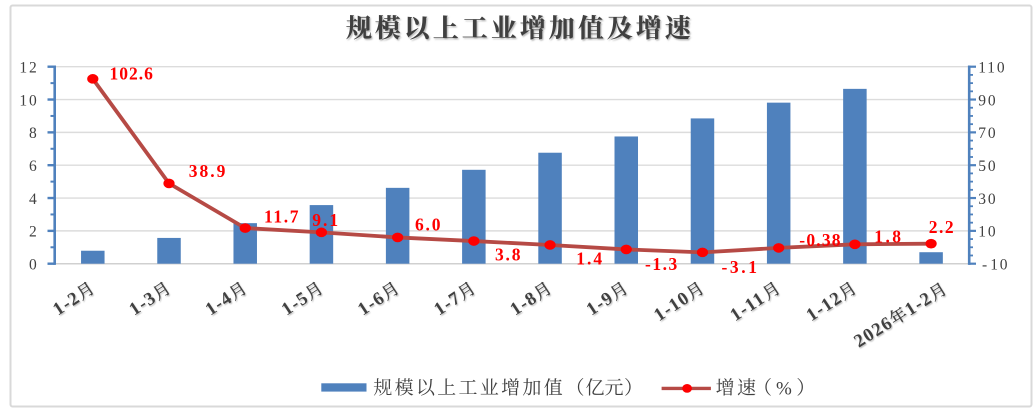 The width and height of the screenshot is (1036, 415). I want to click on svg-text: 30, so click(987, 199).